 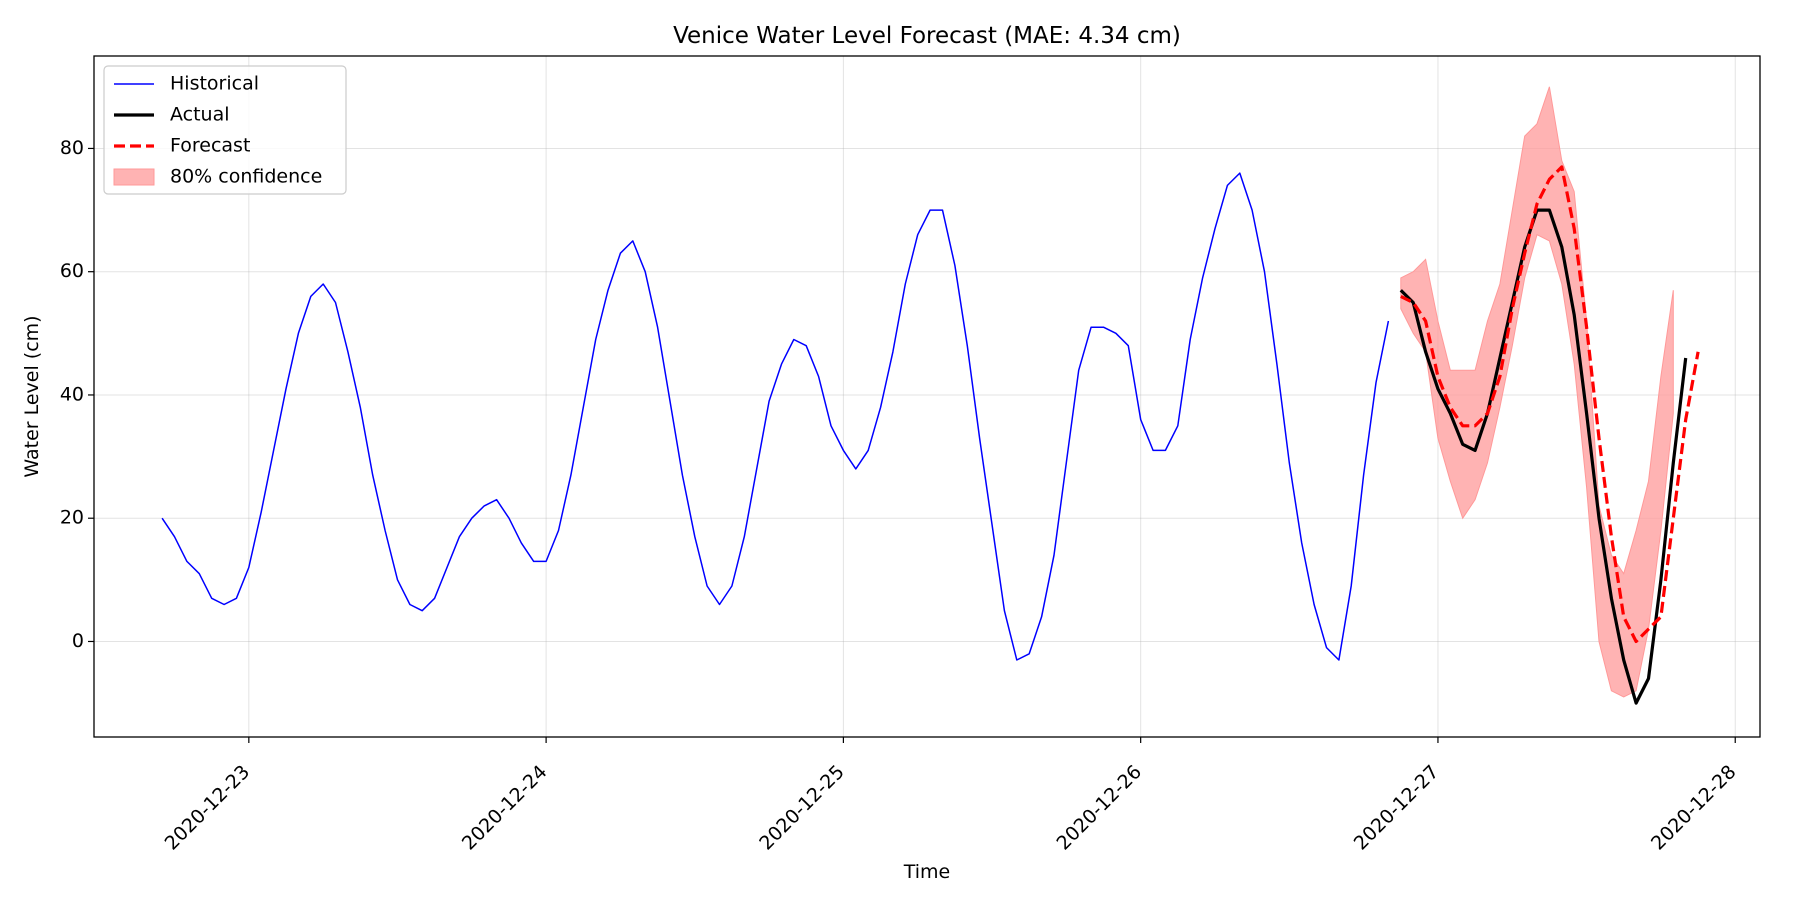 What do you see at coordinates (208, 808) in the screenshot?
I see `x-tick-label: 2020-12-23` at bounding box center [208, 808].